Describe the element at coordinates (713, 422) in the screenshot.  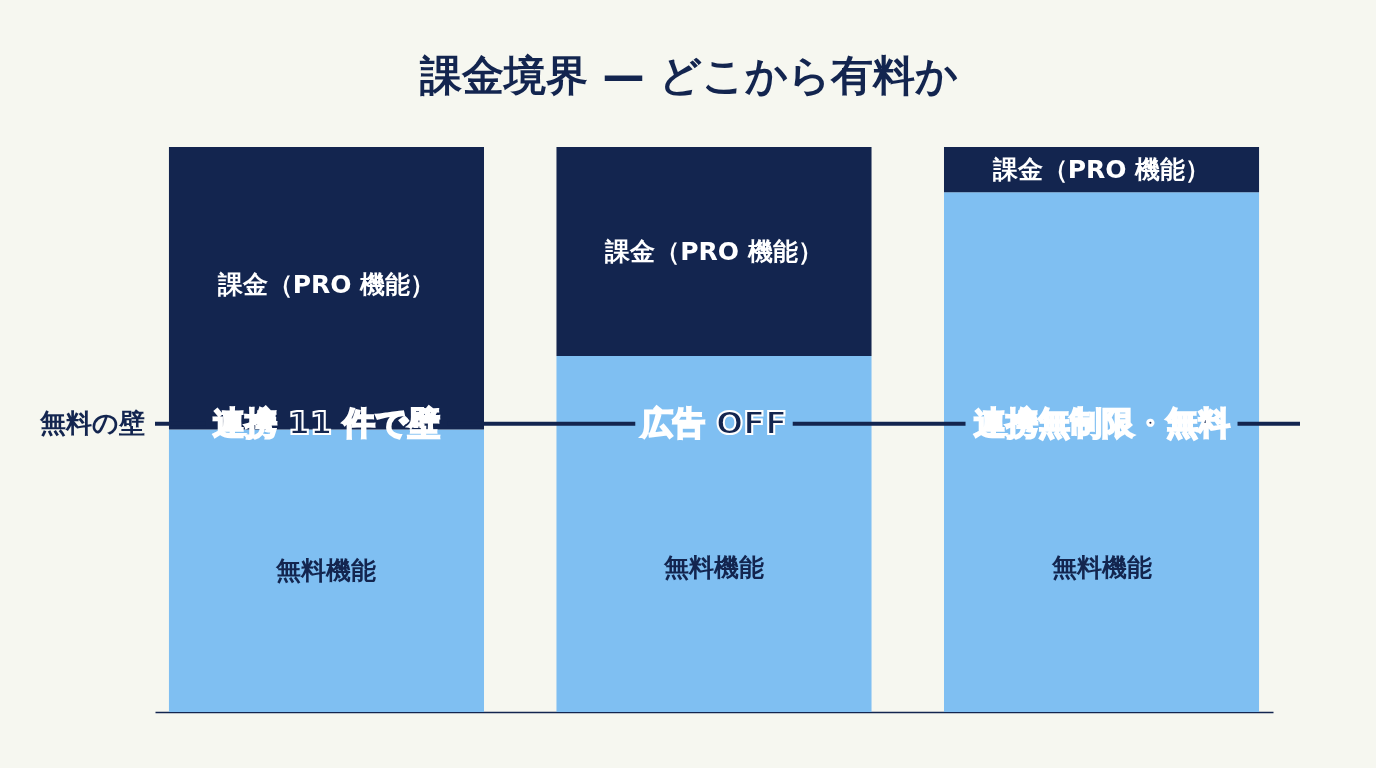
I see `annotation: 広告 OFF` at that location.